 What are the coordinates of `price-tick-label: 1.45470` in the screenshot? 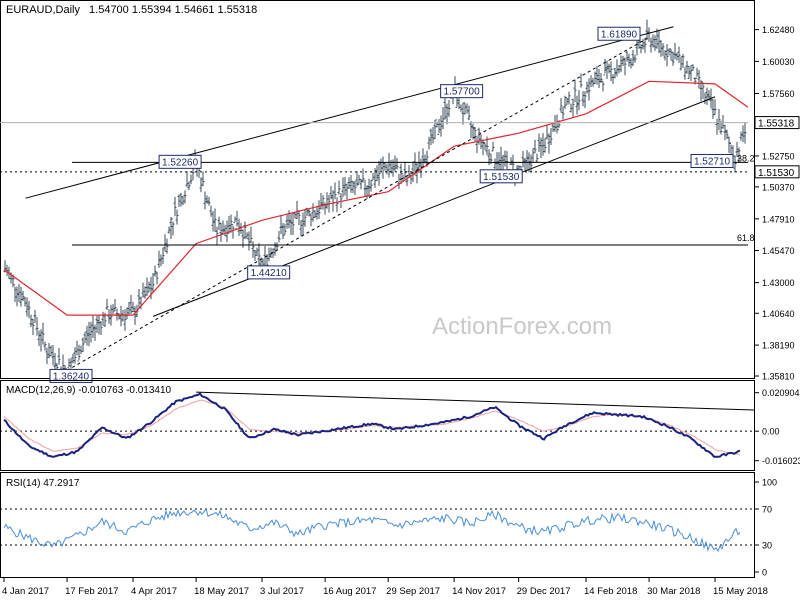 It's located at (778, 251).